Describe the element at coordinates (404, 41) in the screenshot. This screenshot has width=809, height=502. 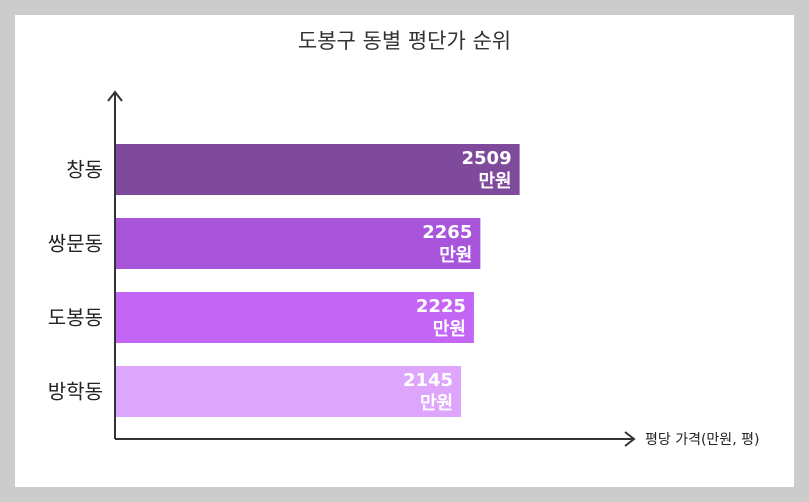
I see `chart-title: 도봉구 동별 평단가 순위` at that location.